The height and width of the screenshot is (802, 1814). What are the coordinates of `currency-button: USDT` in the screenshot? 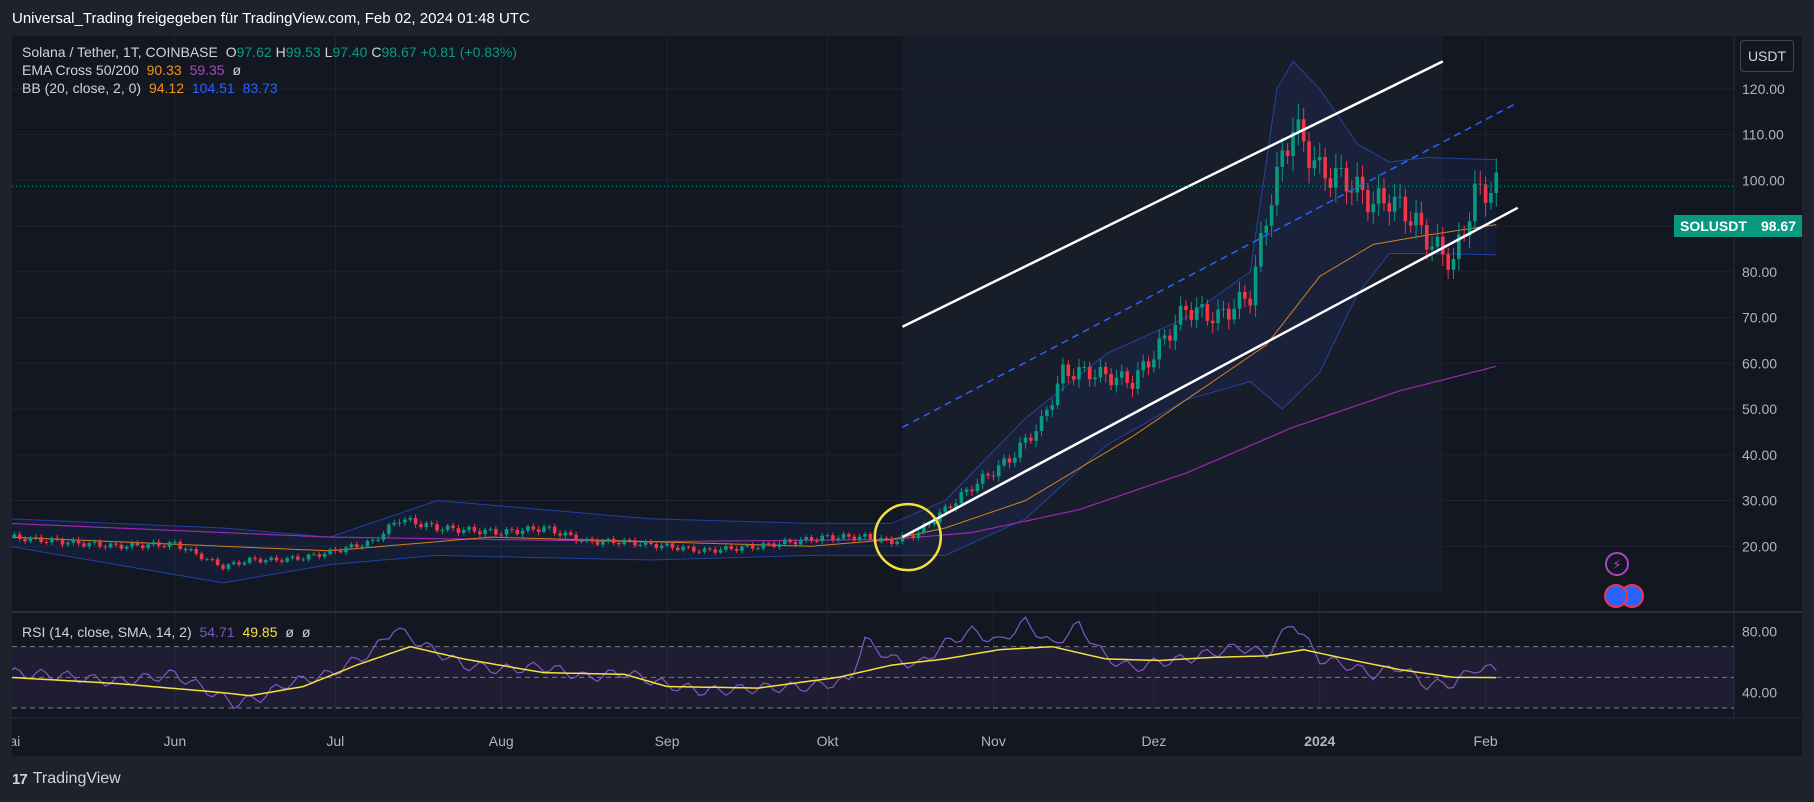 It's located at (1767, 56).